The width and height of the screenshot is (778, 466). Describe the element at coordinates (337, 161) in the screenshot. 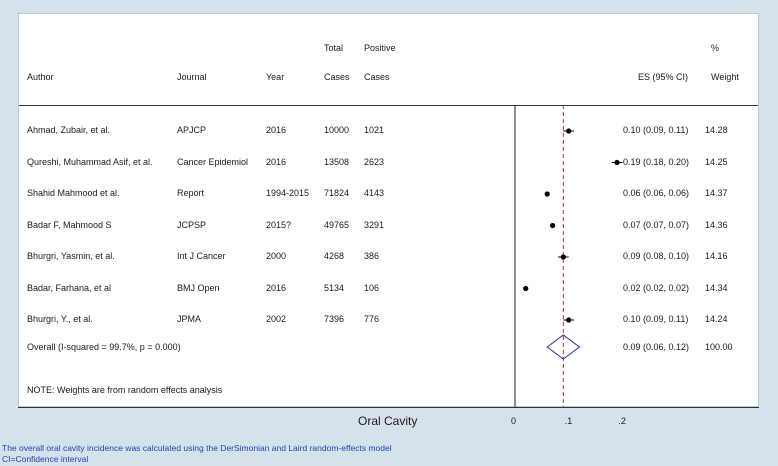

I see `study-total: 13508` at that location.